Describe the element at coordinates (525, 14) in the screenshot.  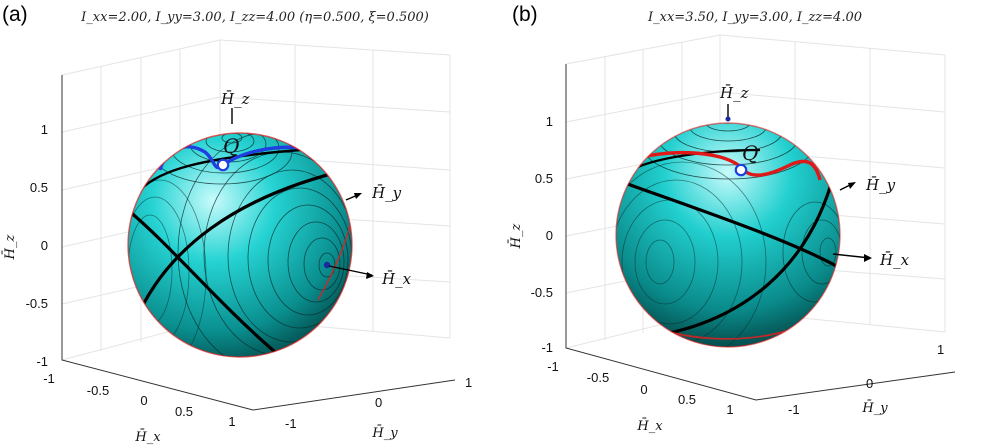
I see `panel-b-tag: (b)` at that location.